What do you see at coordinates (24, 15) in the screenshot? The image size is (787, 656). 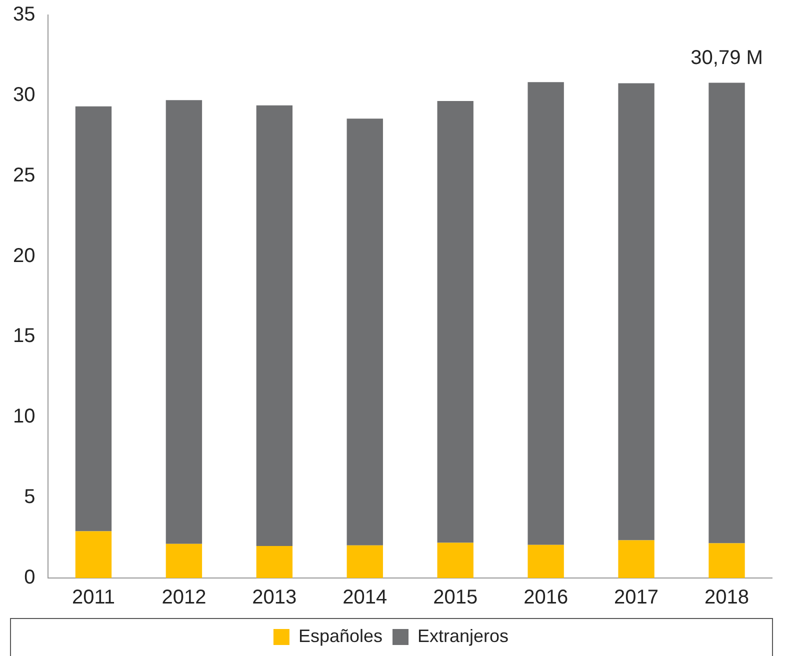 I see `y-tick-label: 35` at bounding box center [24, 15].